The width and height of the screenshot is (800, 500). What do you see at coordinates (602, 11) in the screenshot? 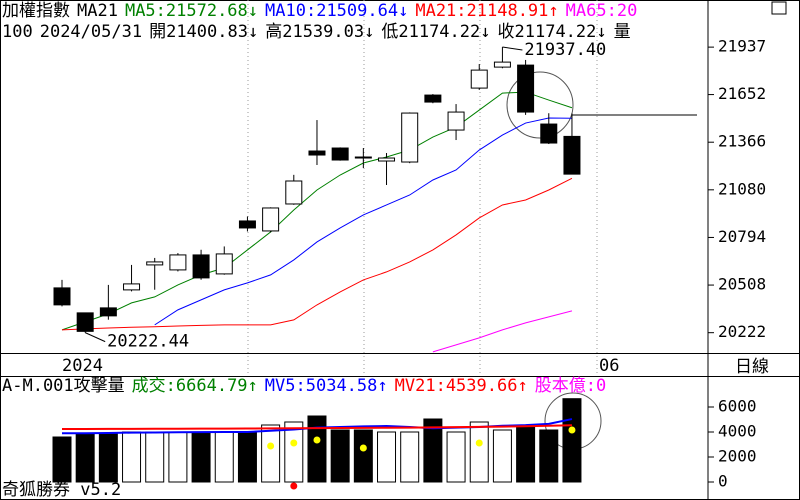
I see `header-item: MA65:20` at bounding box center [602, 11].